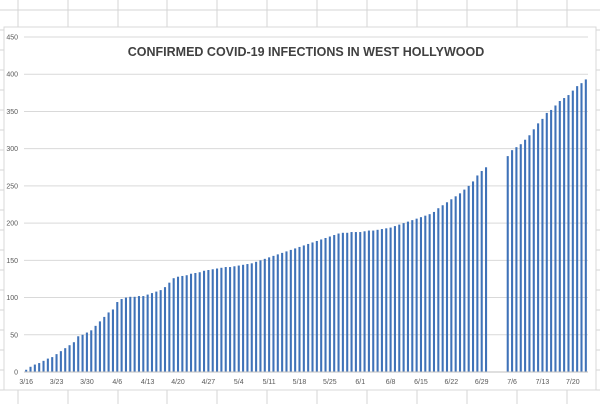  What do you see at coordinates (12, 186) in the screenshot?
I see `y-tick-label: 250` at bounding box center [12, 186].